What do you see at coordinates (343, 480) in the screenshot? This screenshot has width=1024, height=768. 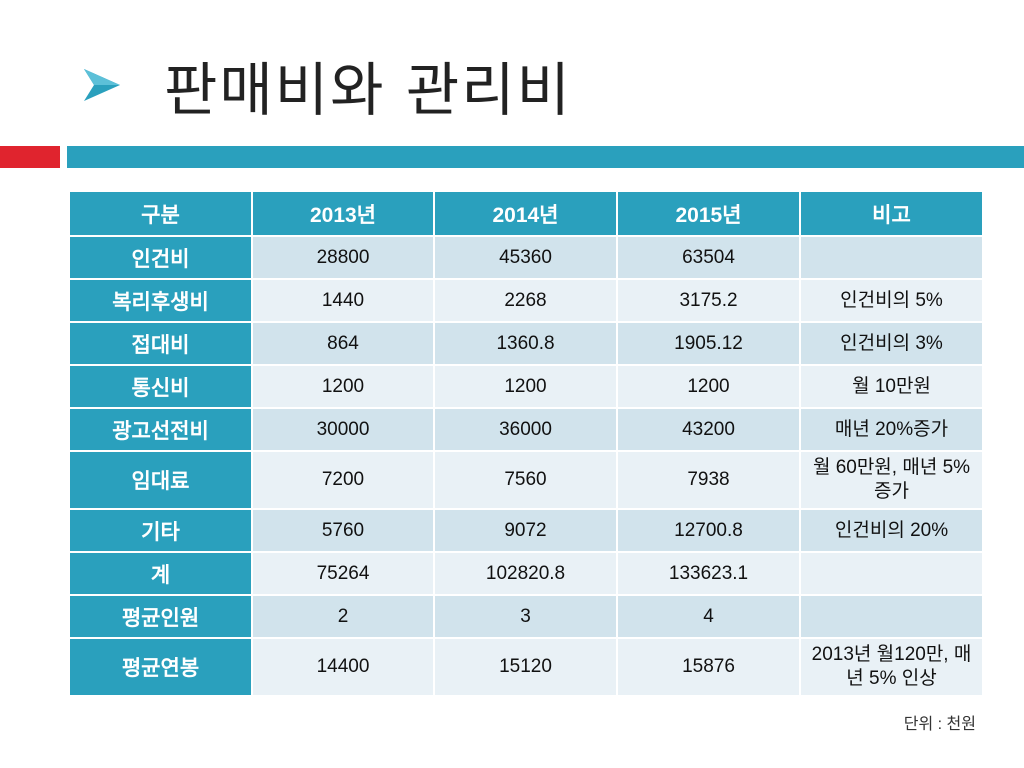 I see `cell-2013: 7200` at bounding box center [343, 480].